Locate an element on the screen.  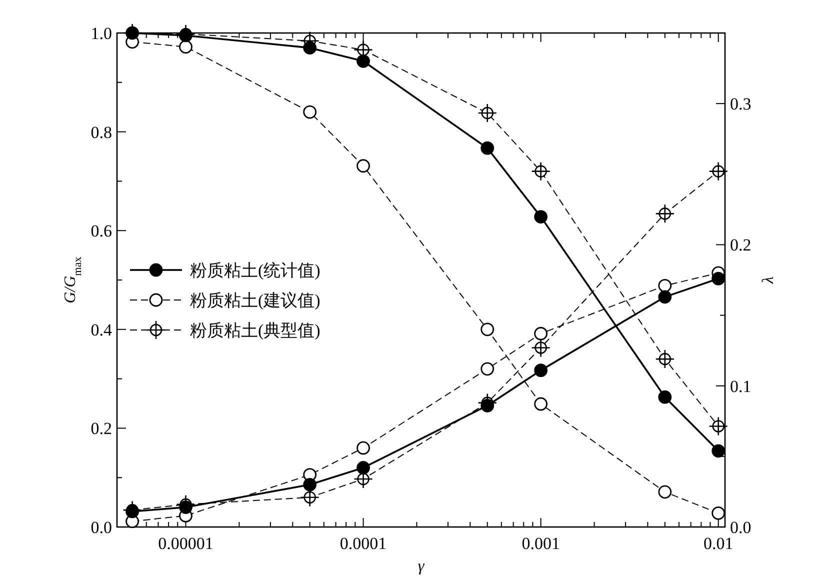
y2-tick-label: 0.0 is located at coordinates (741, 527).